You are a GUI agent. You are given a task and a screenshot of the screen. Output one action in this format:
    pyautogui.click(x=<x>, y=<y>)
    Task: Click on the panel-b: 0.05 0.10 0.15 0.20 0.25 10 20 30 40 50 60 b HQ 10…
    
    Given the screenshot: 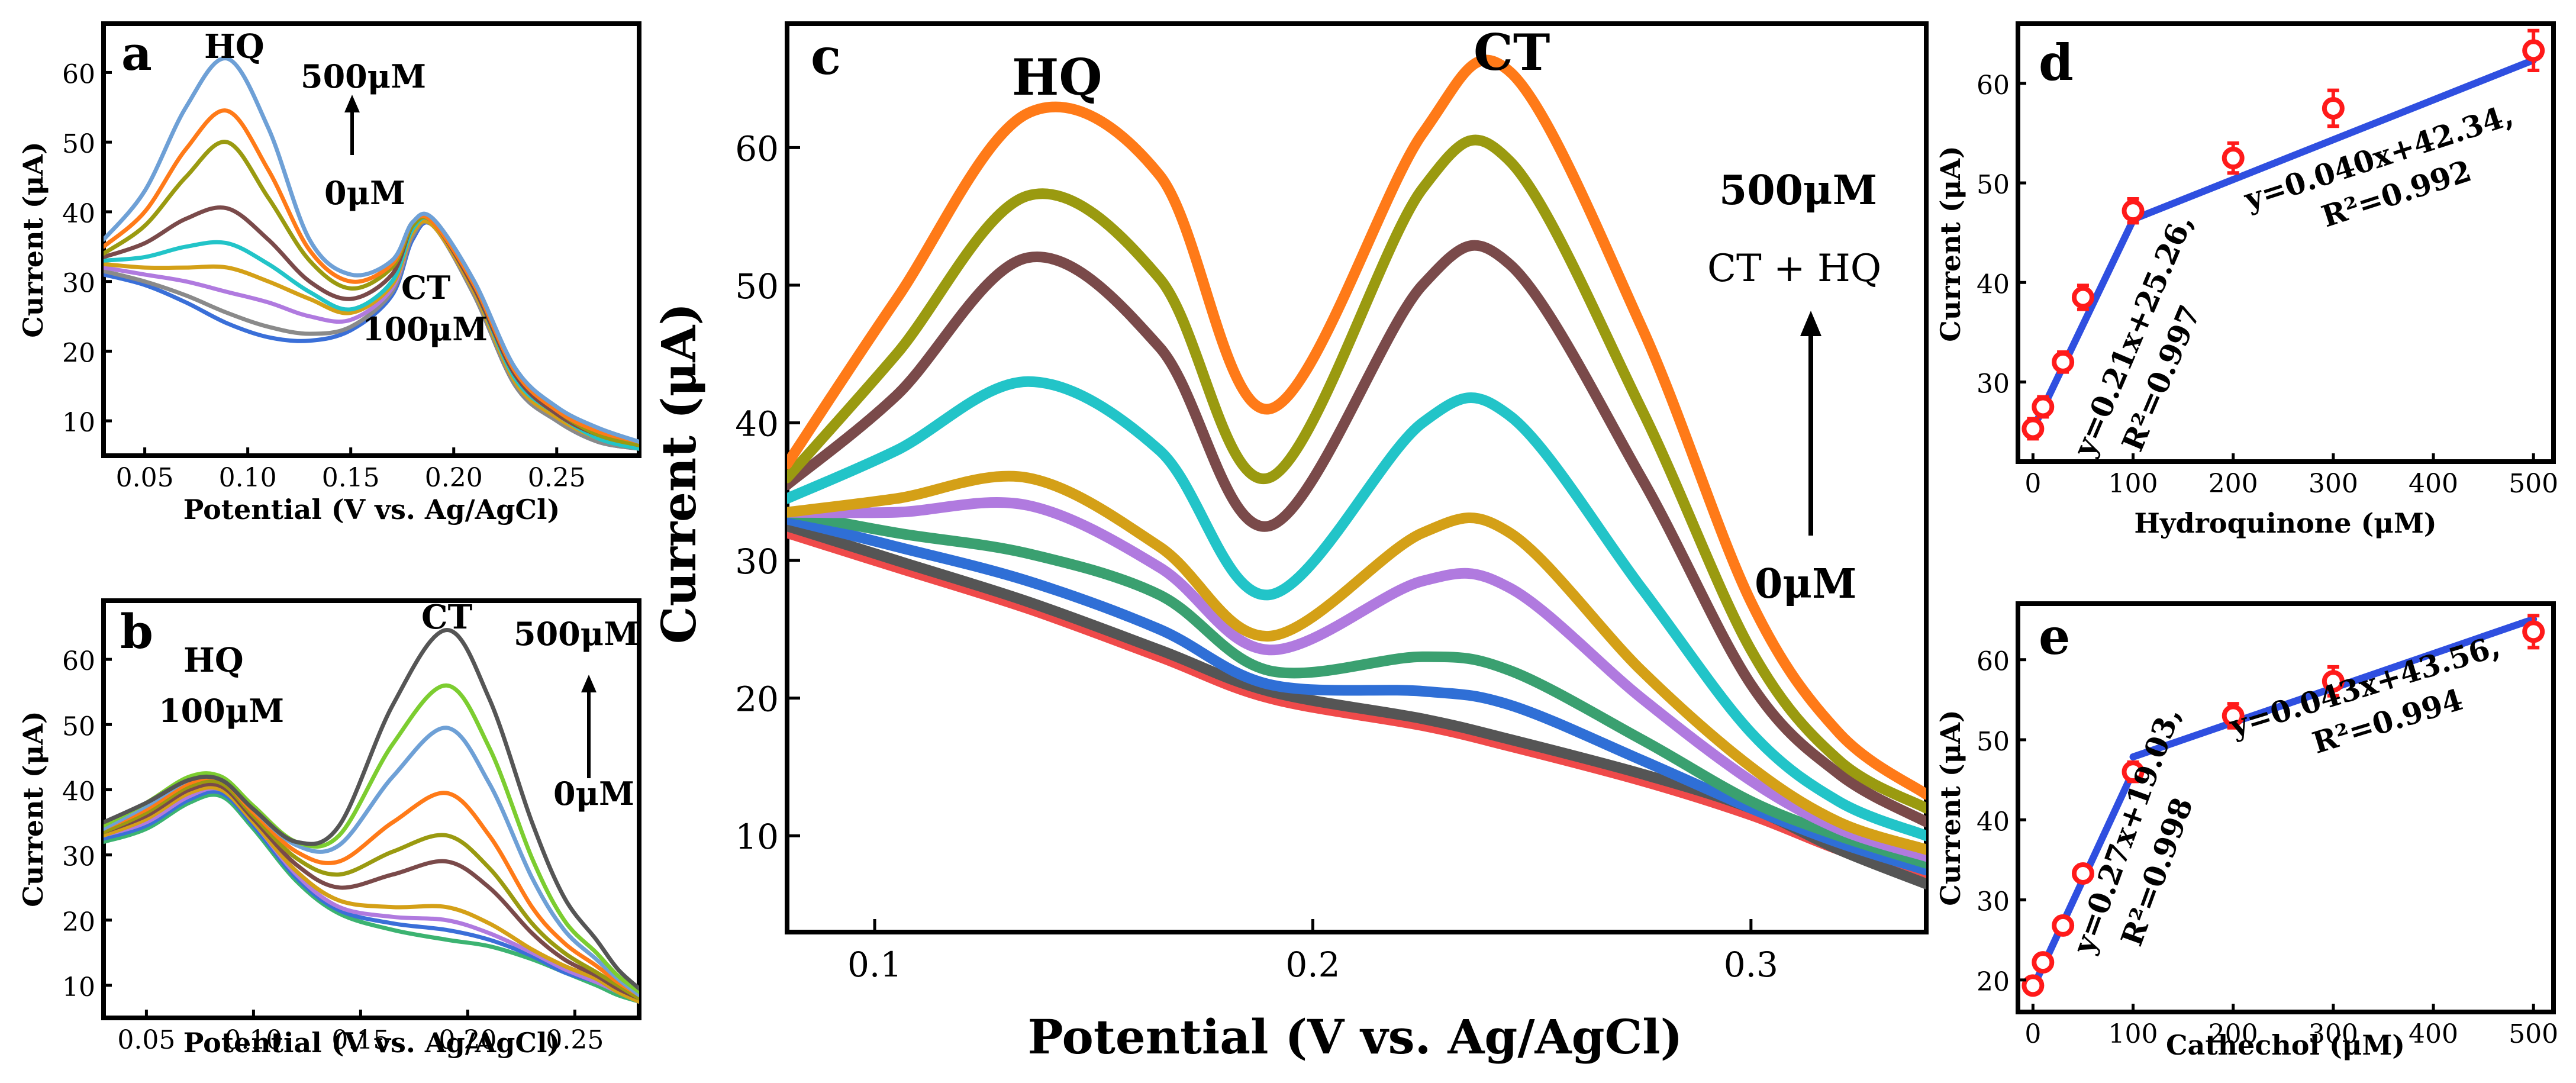 What is the action you would take?
    pyautogui.click(x=329, y=828)
    